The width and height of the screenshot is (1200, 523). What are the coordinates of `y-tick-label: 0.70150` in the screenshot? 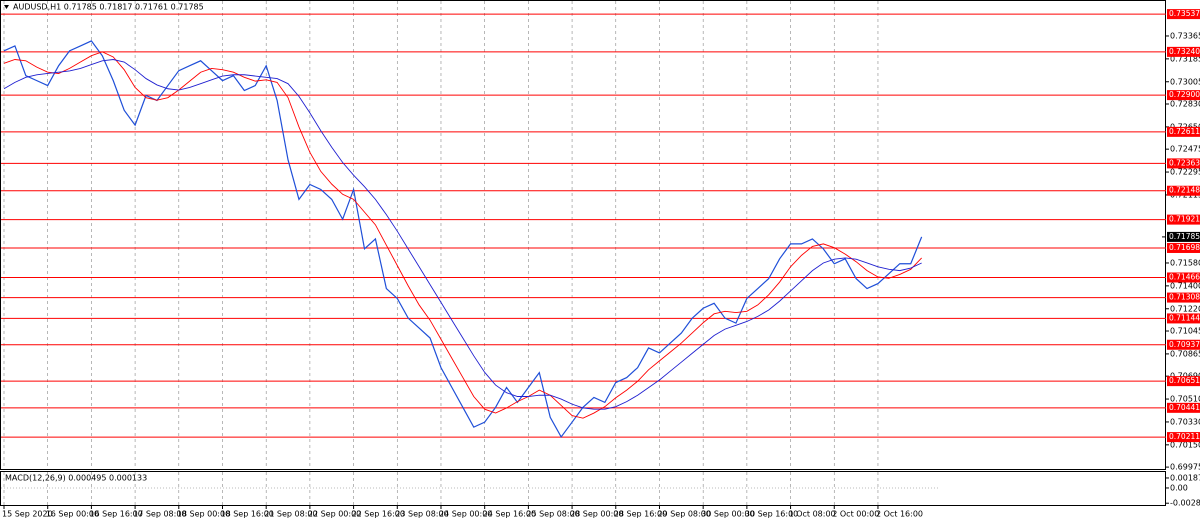 It's located at (1185, 444).